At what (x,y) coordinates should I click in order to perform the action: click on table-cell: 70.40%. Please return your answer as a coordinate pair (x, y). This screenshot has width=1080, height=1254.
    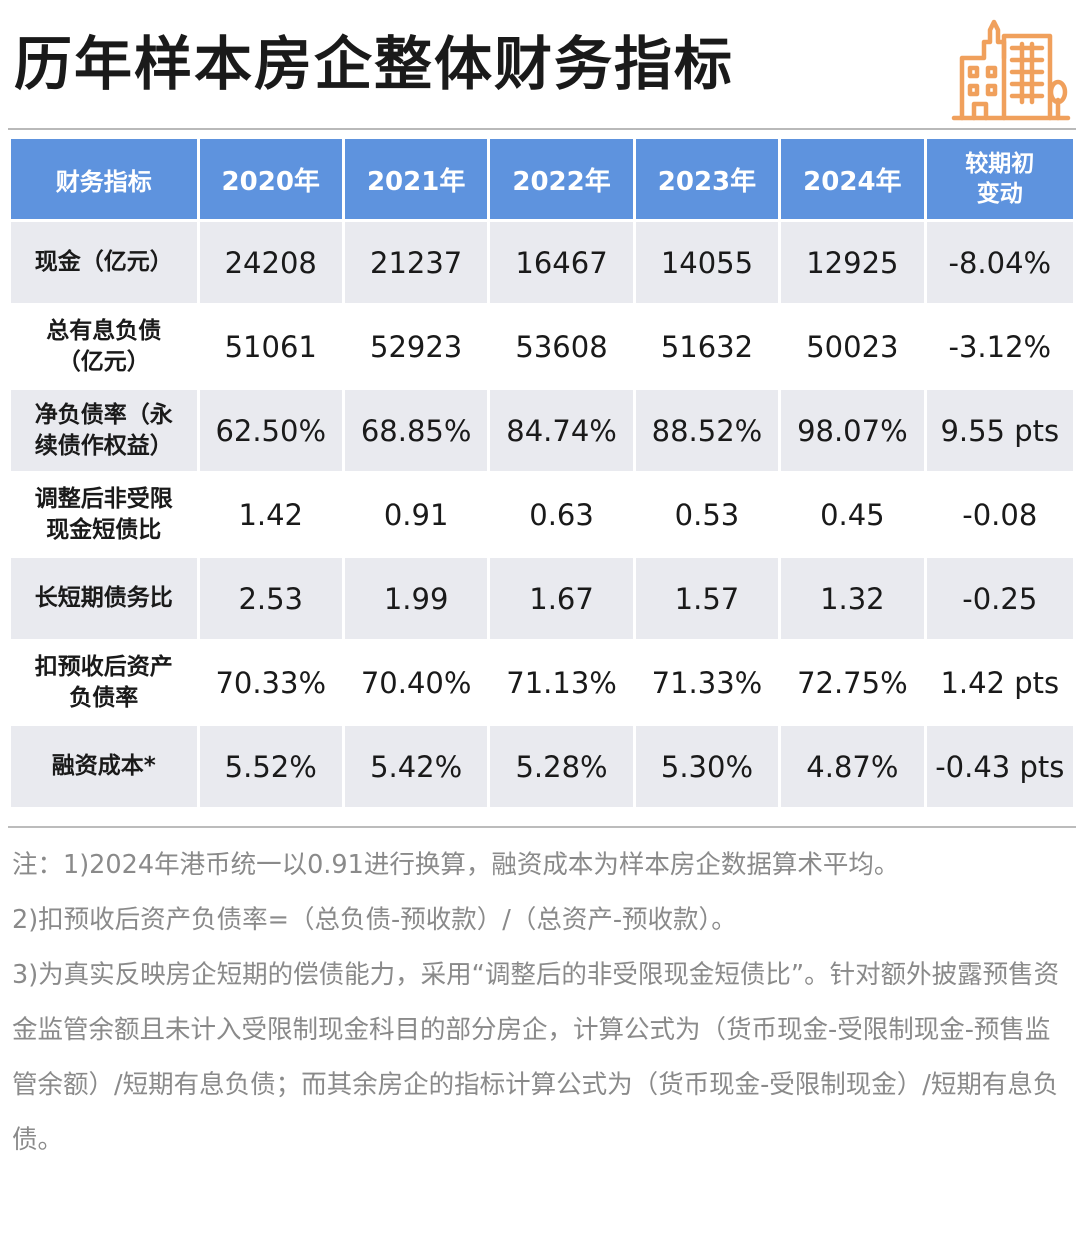
    Looking at the image, I should click on (416, 682).